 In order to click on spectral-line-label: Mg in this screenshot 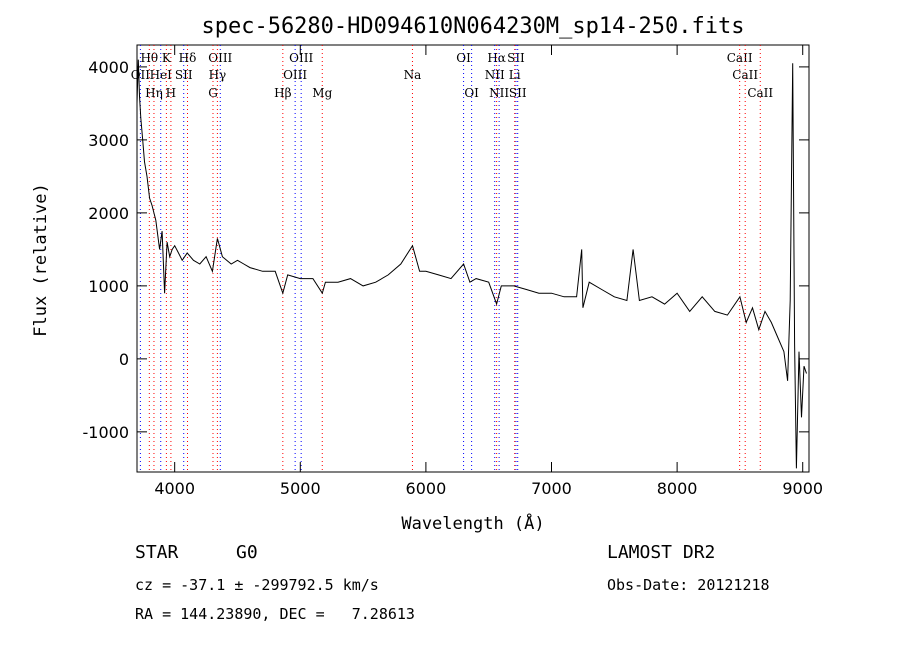, I will do `click(322, 93)`.